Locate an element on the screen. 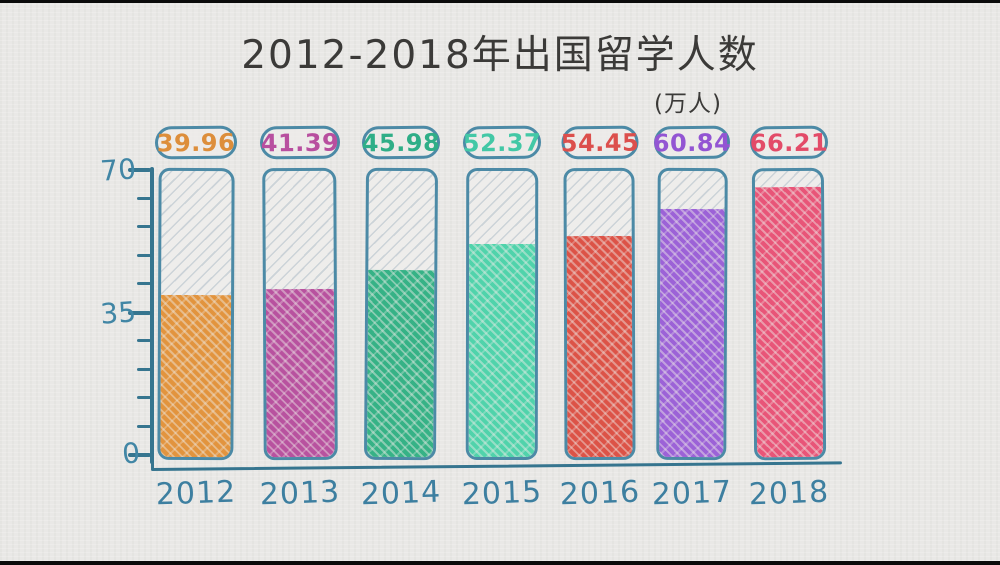 Image resolution: width=1000 pixels, height=565 pixels. bar-2013 is located at coordinates (300, 314).